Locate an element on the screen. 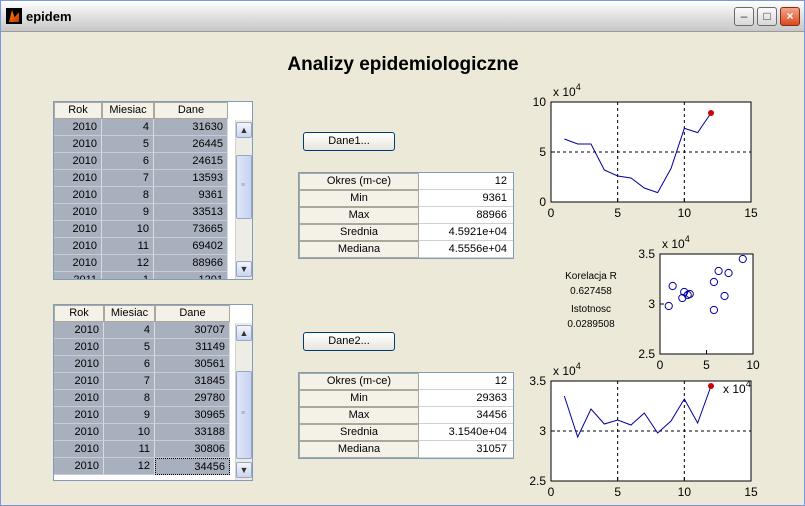  table2-scrollbar: ▲ ≡ ▼ is located at coordinates (243, 401).